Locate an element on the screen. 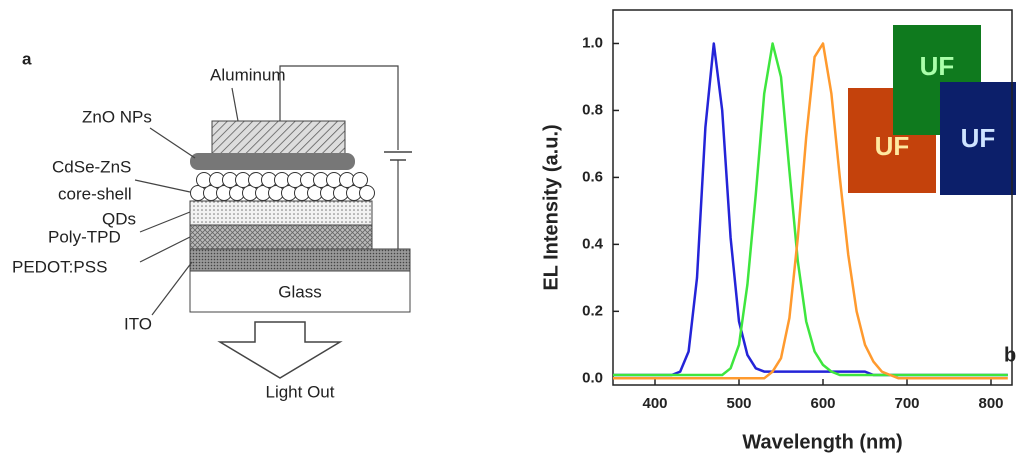 Image resolution: width=1022 pixels, height=460 pixels. light-arrow is located at coordinates (280, 350).